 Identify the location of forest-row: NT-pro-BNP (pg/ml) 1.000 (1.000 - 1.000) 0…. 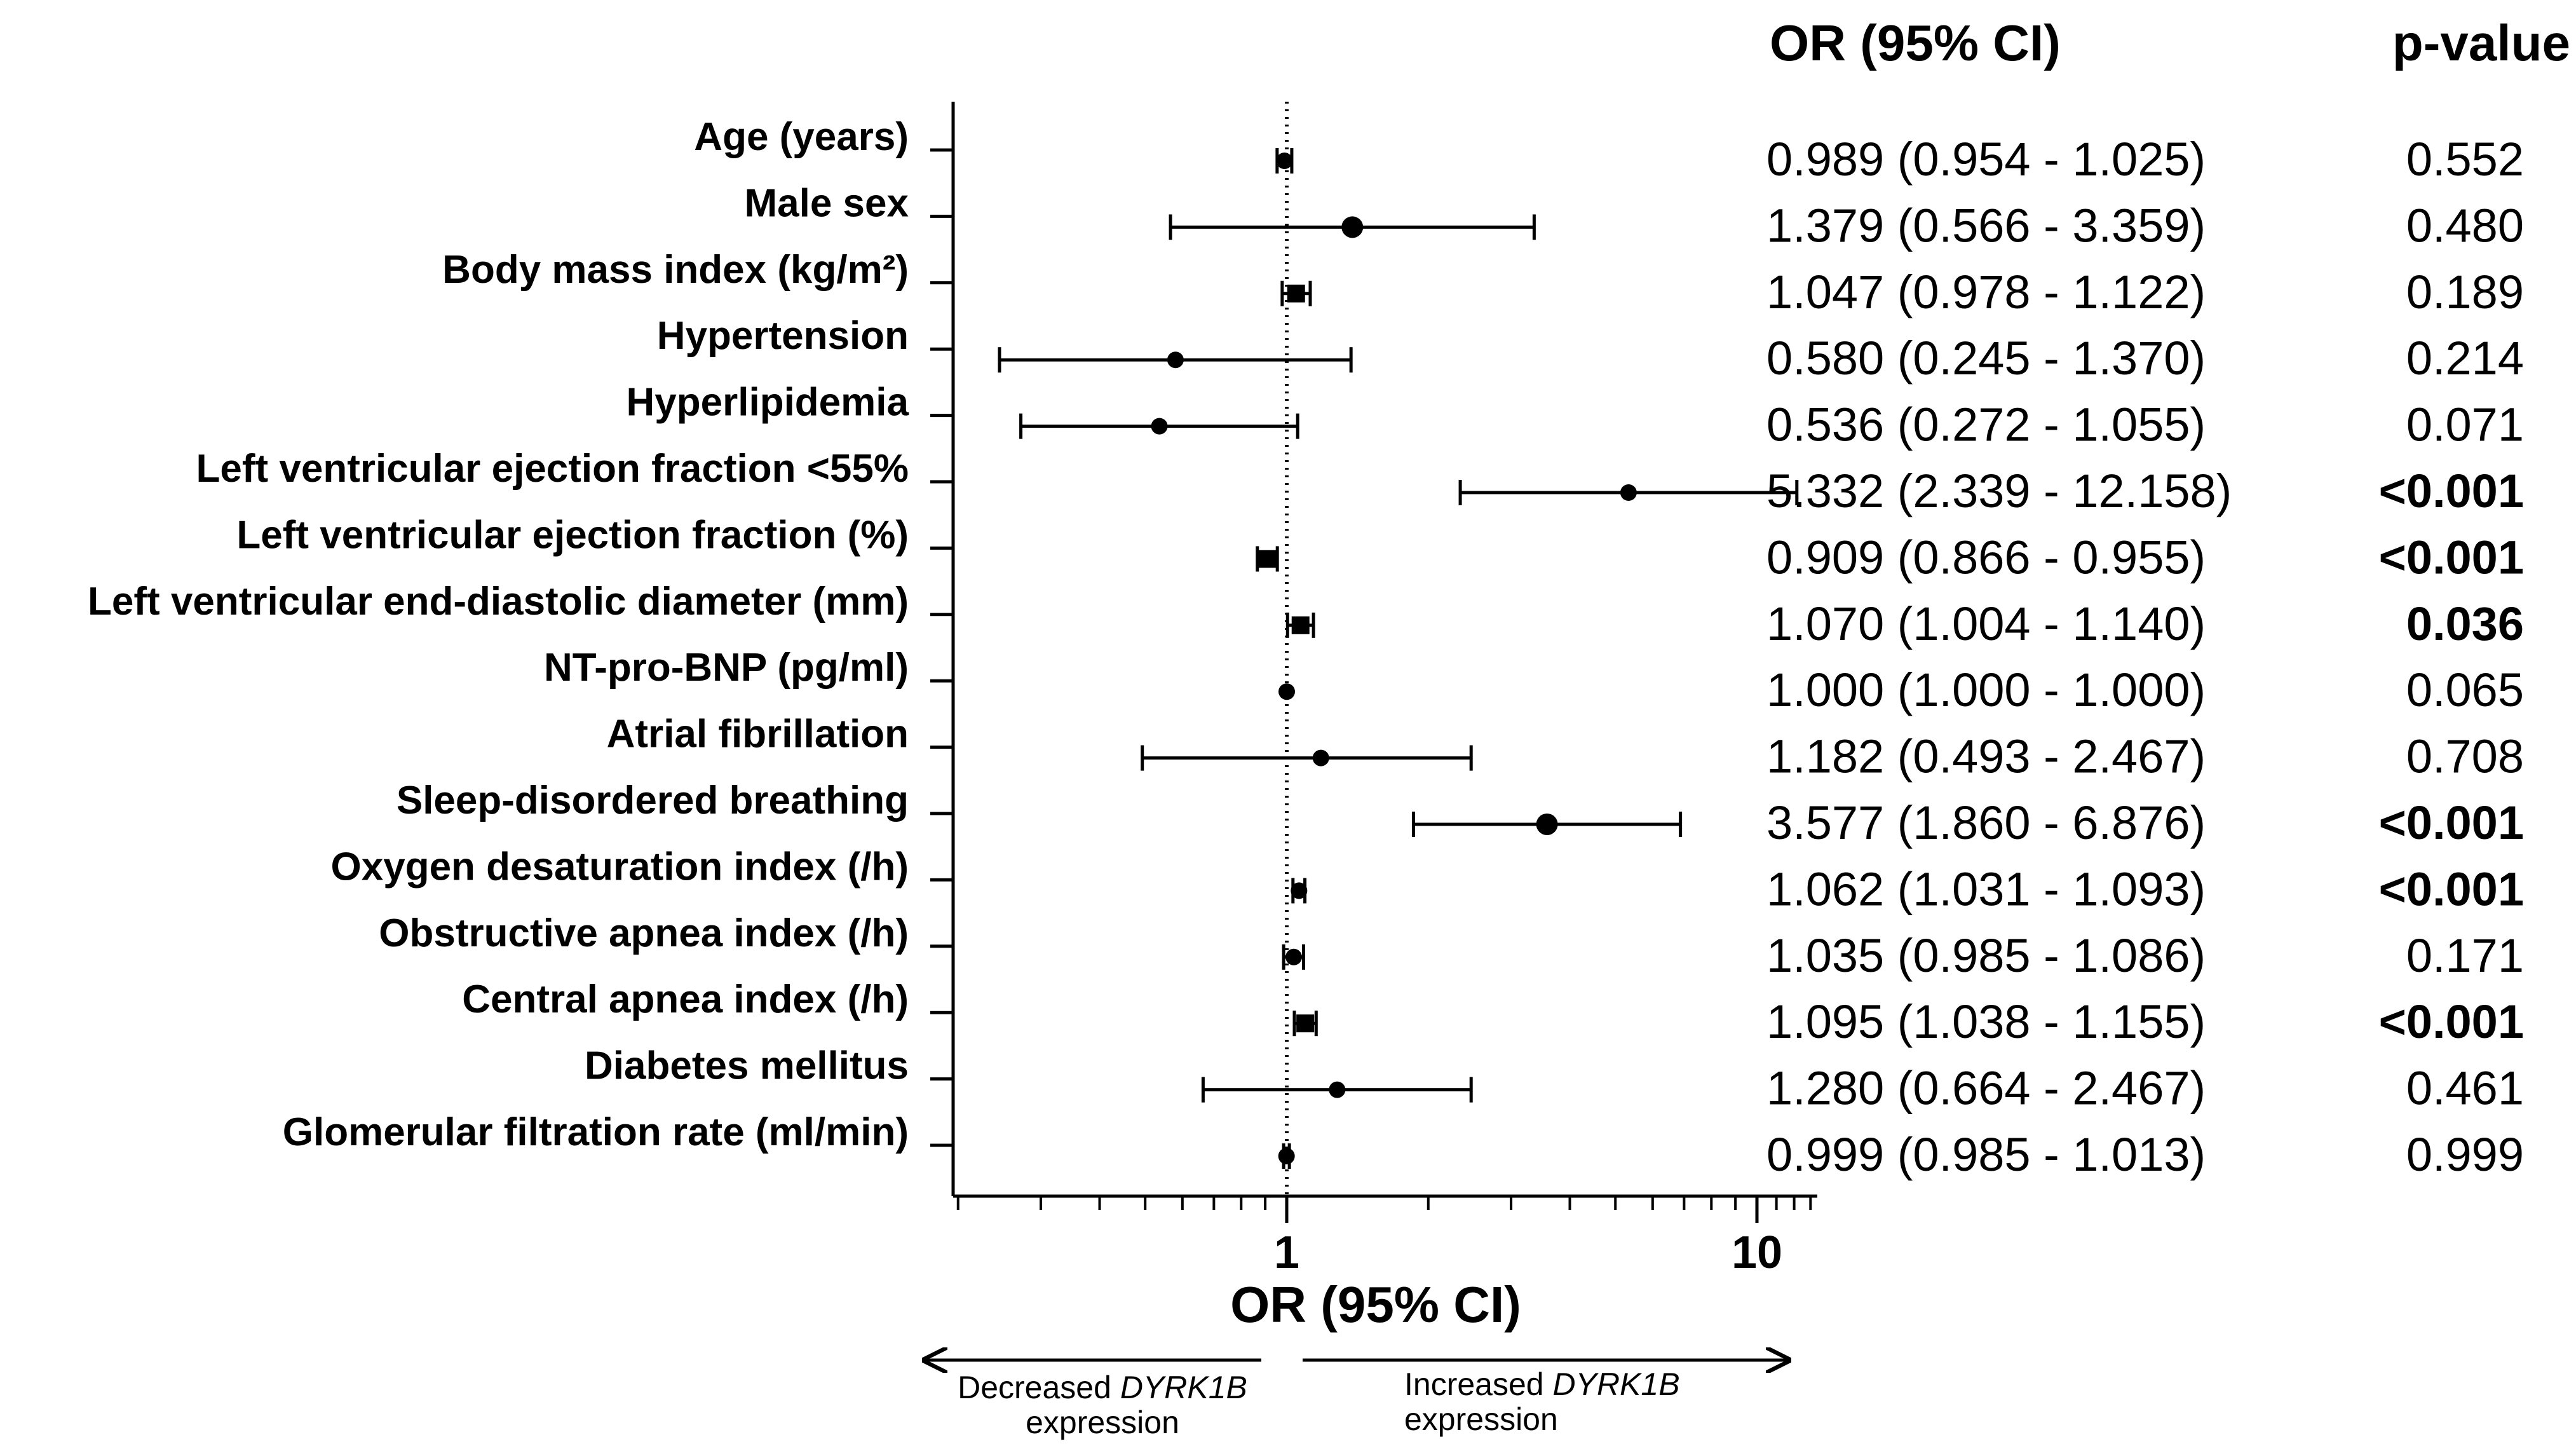
(1534, 681).